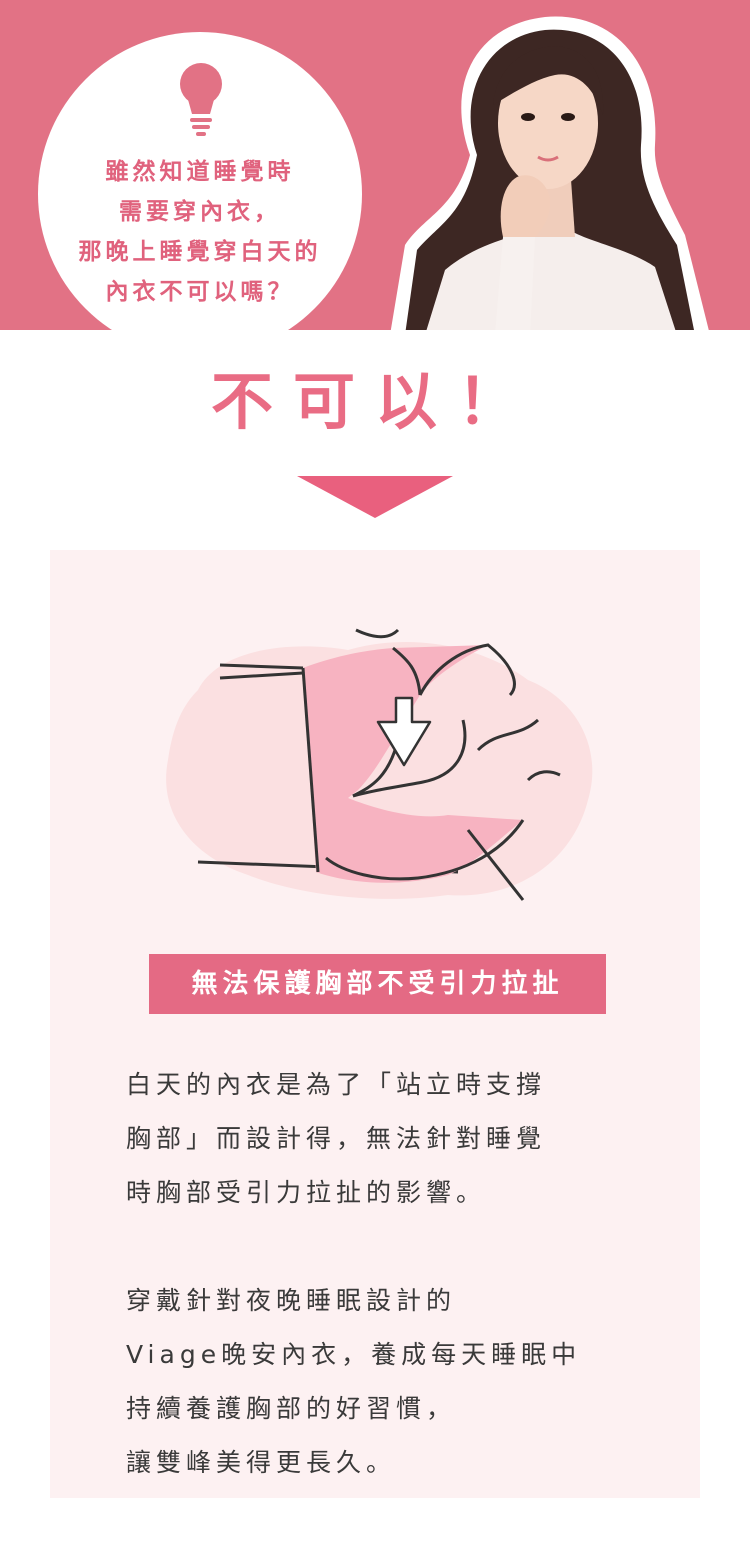  What do you see at coordinates (375, 497) in the screenshot?
I see `down-arrow-icon` at bounding box center [375, 497].